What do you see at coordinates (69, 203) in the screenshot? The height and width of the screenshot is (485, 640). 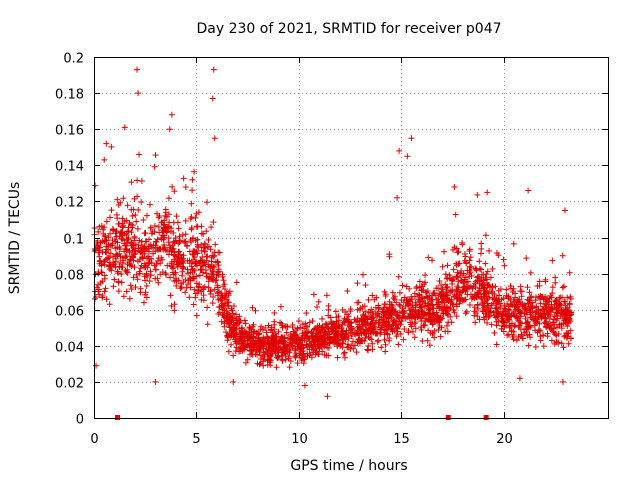 I see `y-tick-label: 0.12` at bounding box center [69, 203].